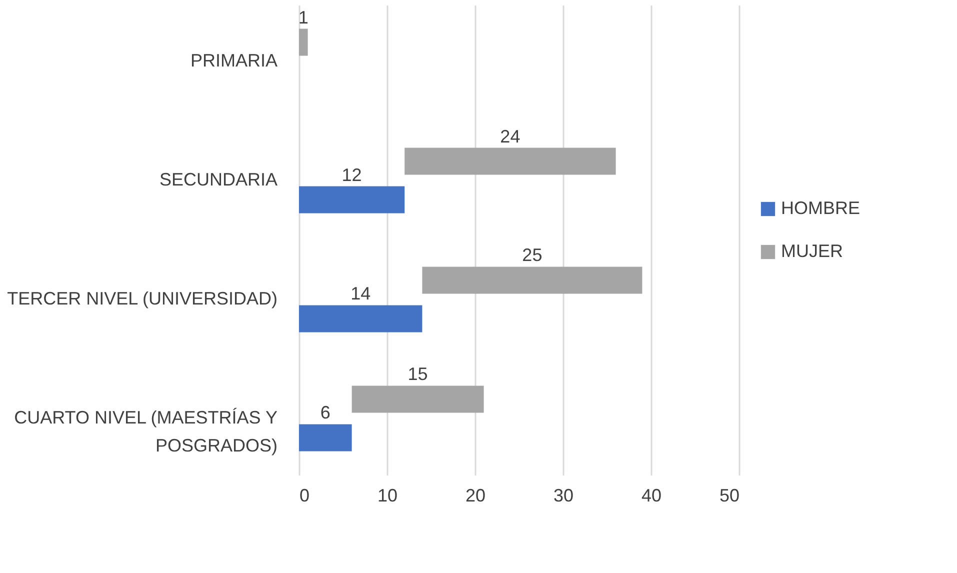 Image resolution: width=957 pixels, height=573 pixels. What do you see at coordinates (532, 255) in the screenshot?
I see `data-label: 25` at bounding box center [532, 255].